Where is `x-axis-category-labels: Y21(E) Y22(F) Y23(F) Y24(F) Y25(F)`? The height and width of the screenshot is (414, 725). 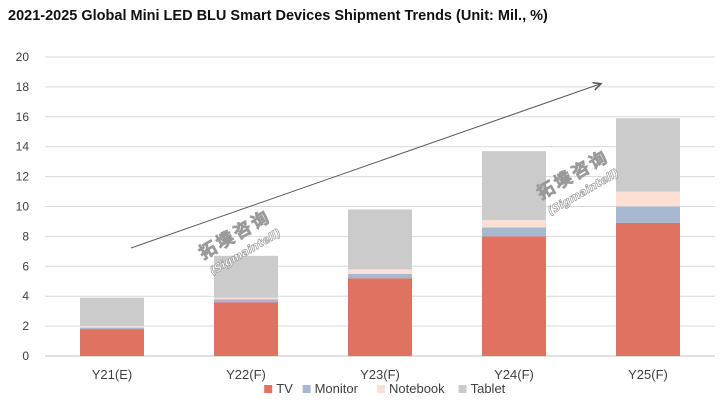 x-axis-category-labels: Y21(E) Y22(F) Y23(F) Y24(F) Y25(F) is located at coordinates (380, 374).